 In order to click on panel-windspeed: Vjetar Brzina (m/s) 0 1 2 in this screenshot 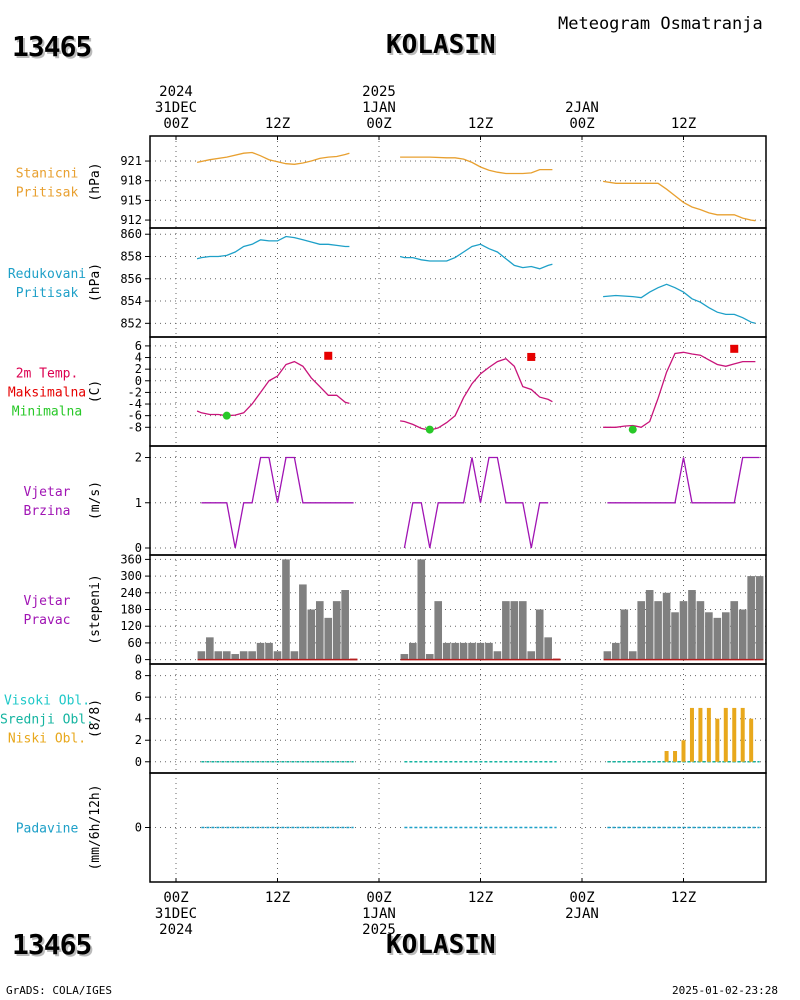, I will do `click(395, 500)`.